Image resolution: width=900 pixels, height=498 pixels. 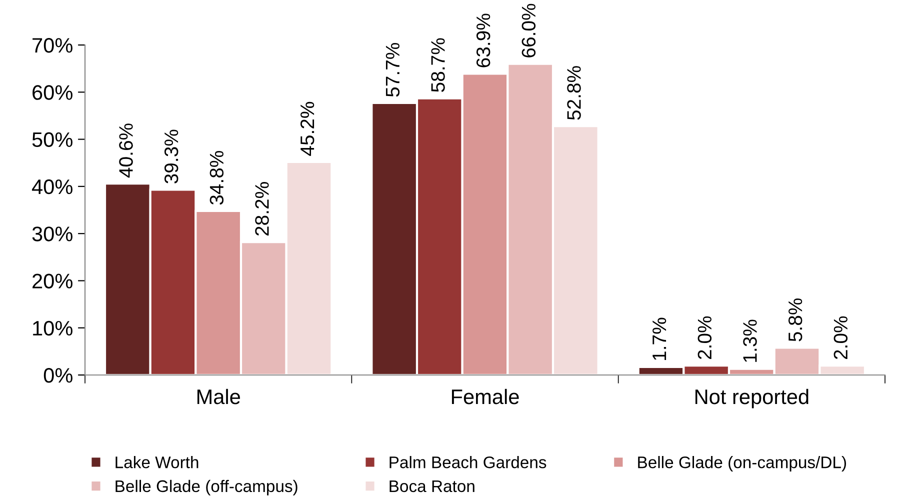 I want to click on y-tick-label: 60%, so click(x=52, y=92).